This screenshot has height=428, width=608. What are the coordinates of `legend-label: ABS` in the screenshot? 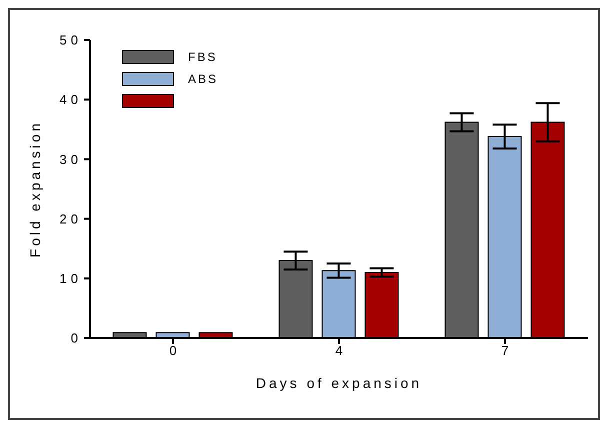 It's located at (203, 79).